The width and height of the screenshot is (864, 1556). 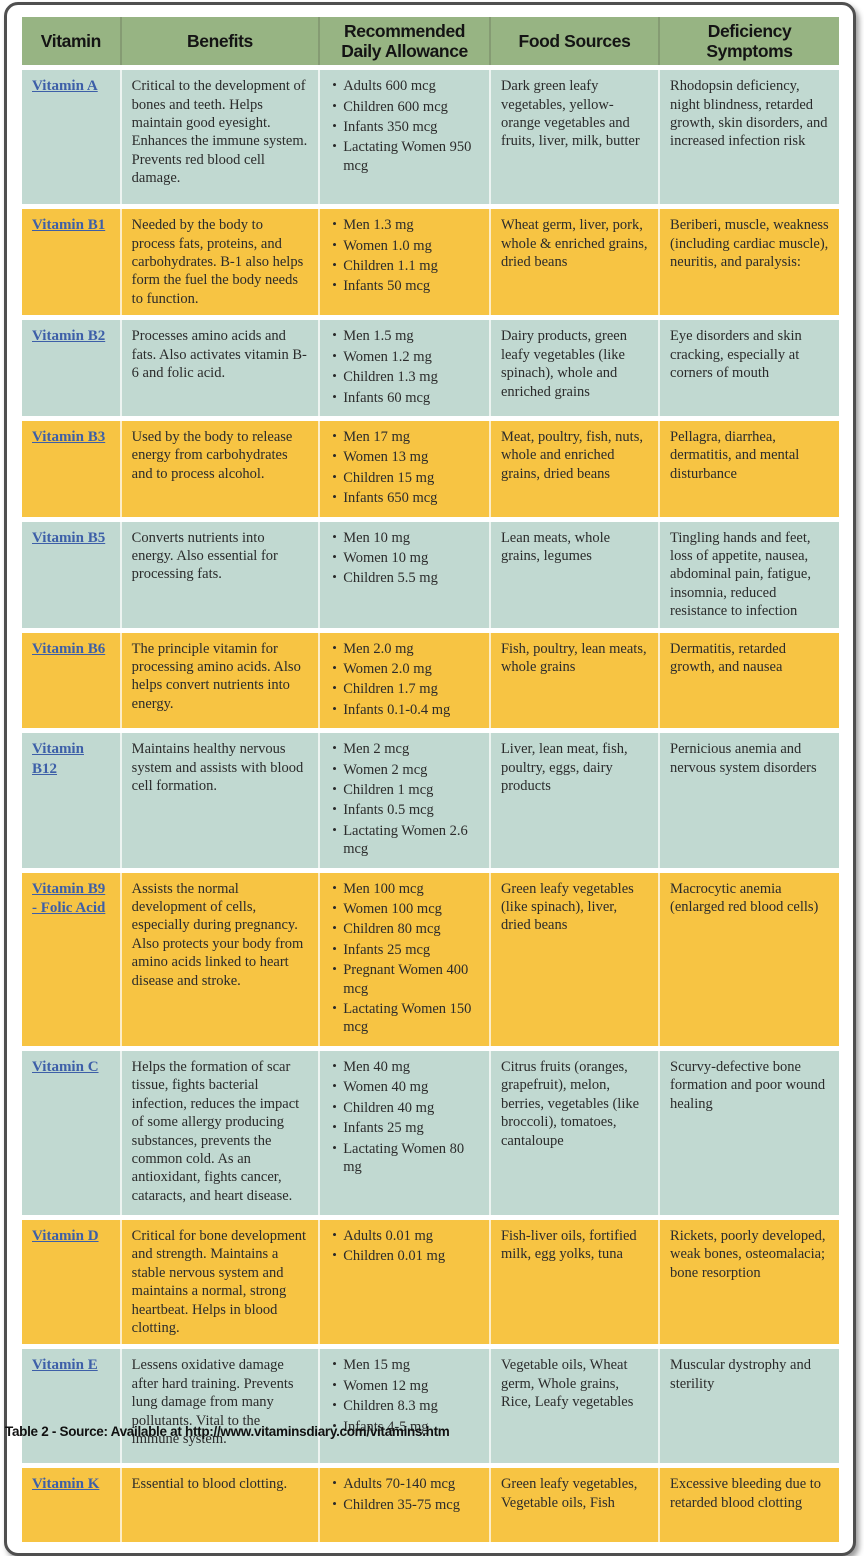 What do you see at coordinates (405, 1427) in the screenshot?
I see `rda-item: Infants 4-5 mg` at bounding box center [405, 1427].